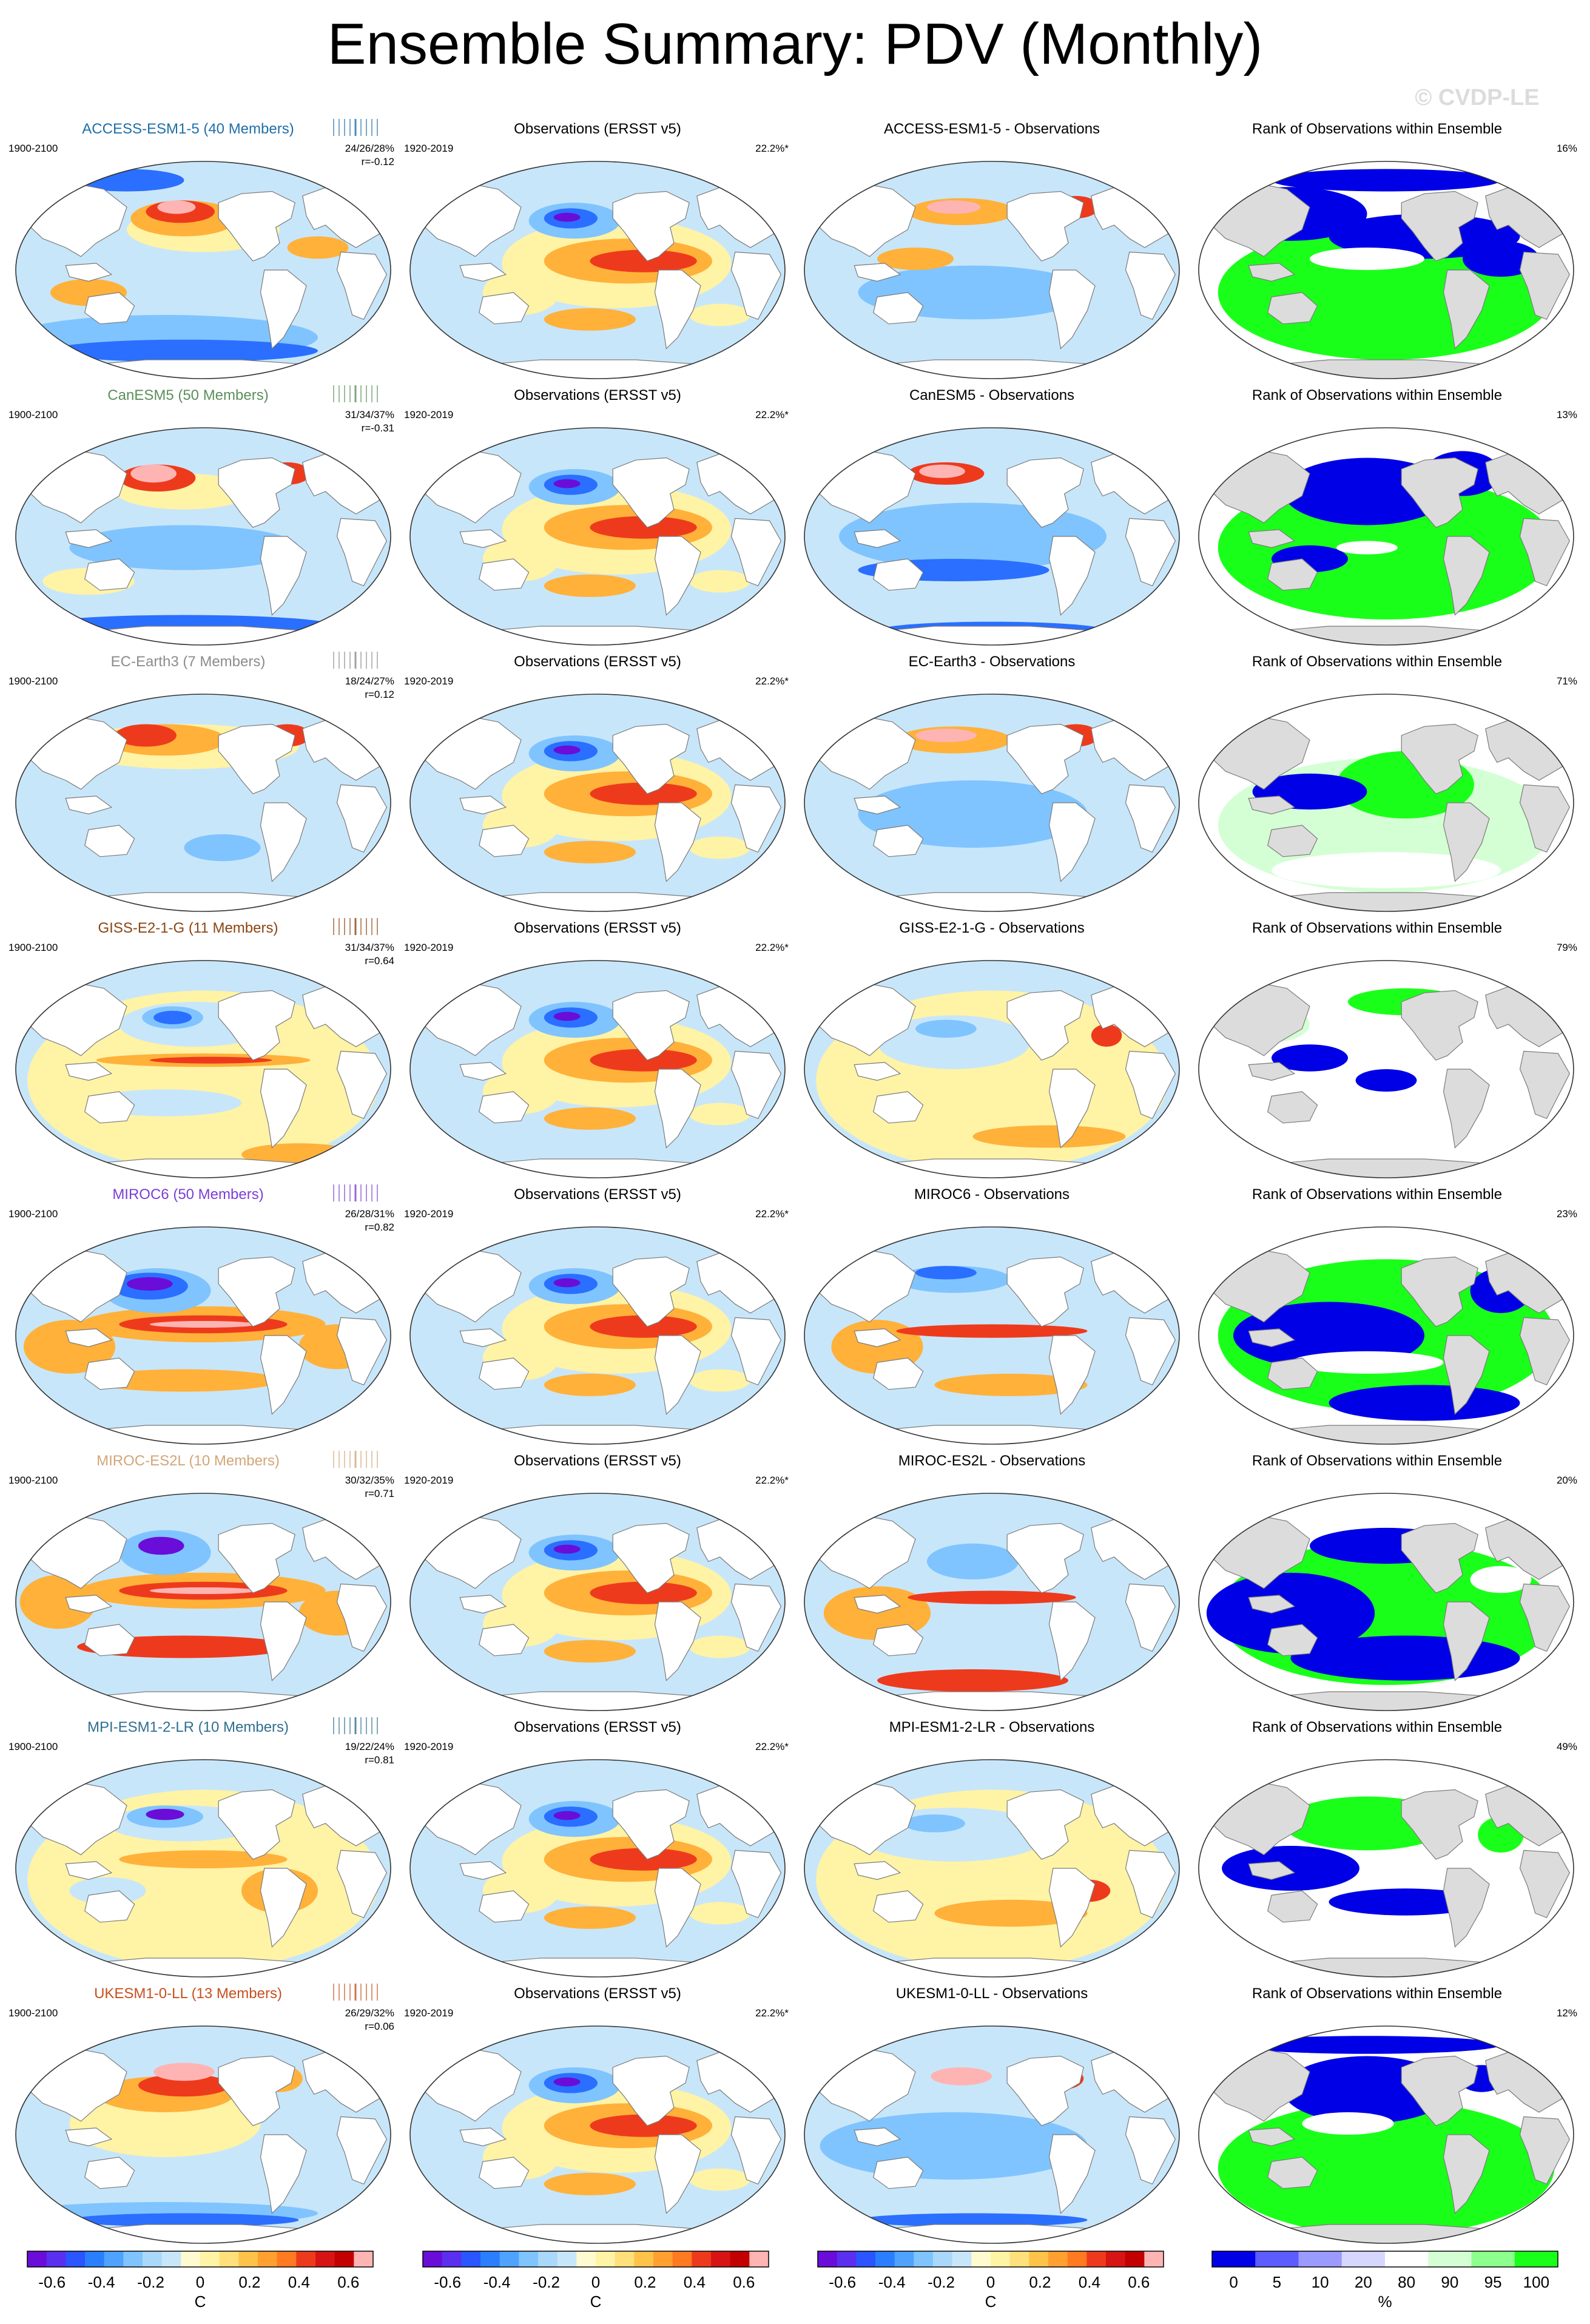 This screenshot has height=2324, width=1590. What do you see at coordinates (203, 270) in the screenshot?
I see `ensemble-mean-map` at bounding box center [203, 270].